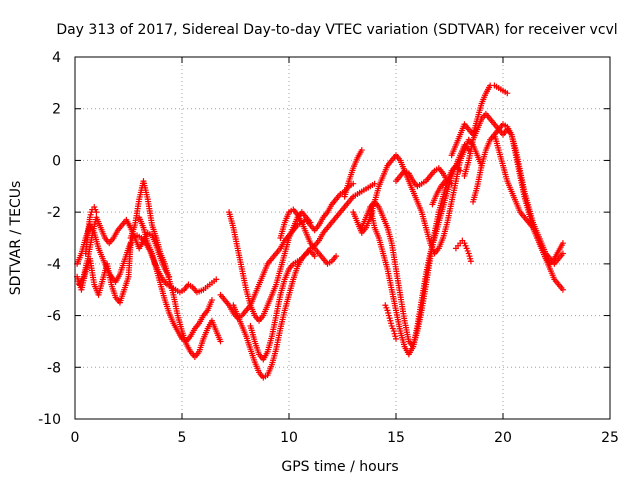  Describe the element at coordinates (91, 230) in the screenshot. I see `series-s4` at that location.